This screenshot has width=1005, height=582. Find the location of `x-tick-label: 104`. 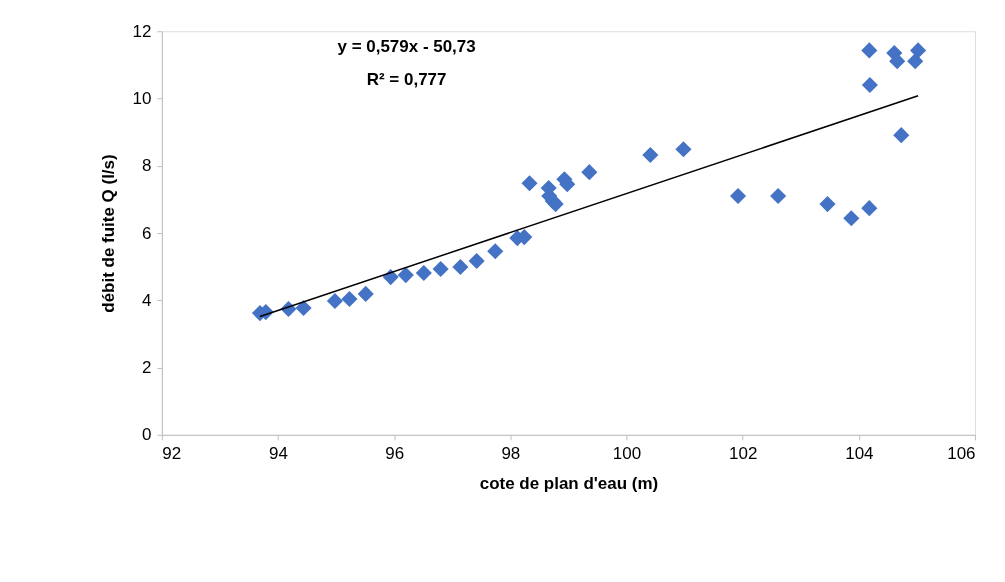

x-tick-label: 104 is located at coordinates (859, 454).